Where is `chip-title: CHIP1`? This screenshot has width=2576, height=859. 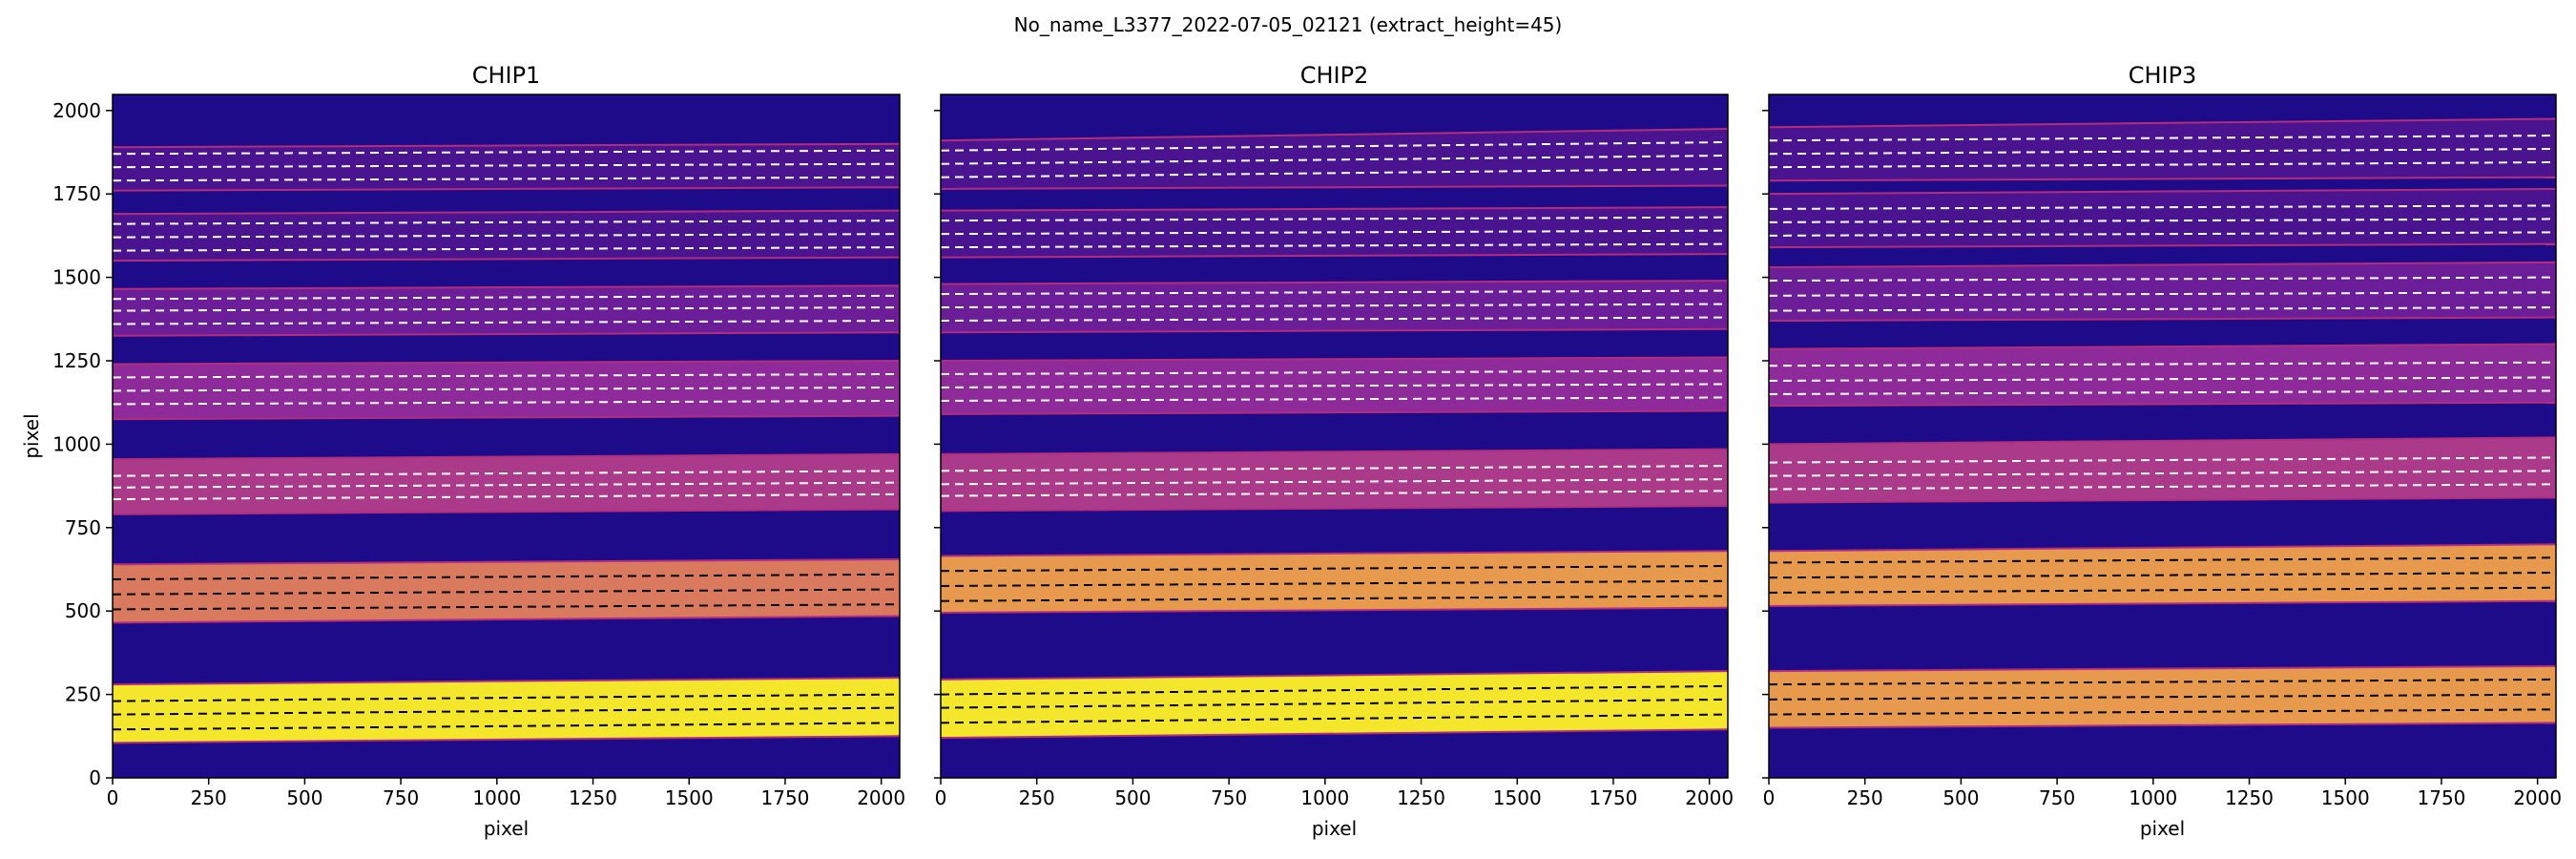
chip-title: CHIP1 is located at coordinates (506, 75).